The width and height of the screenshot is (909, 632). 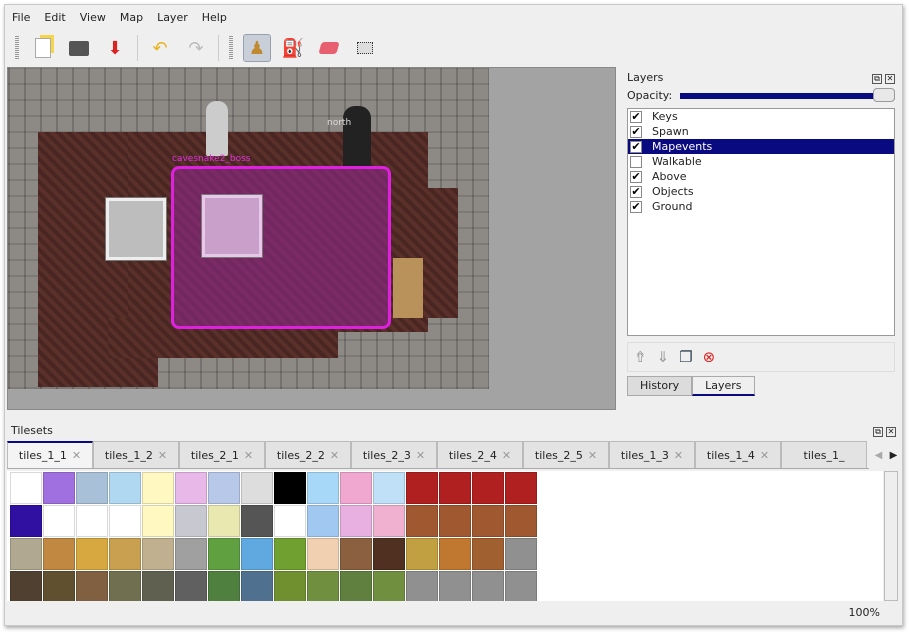 What do you see at coordinates (761, 146) in the screenshot?
I see `layer-item: ✔ Mapevents` at bounding box center [761, 146].